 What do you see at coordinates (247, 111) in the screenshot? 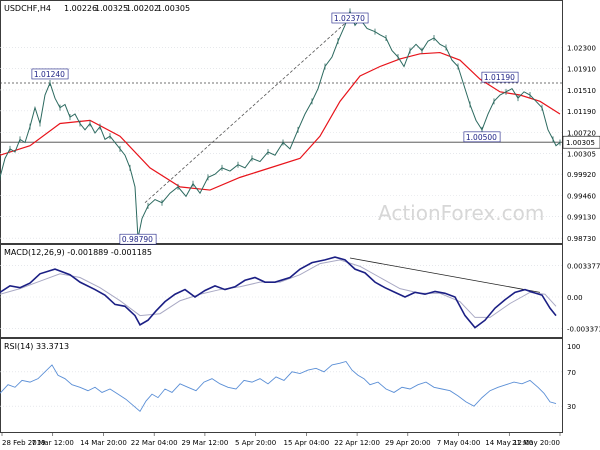
I see `trendline` at bounding box center [247, 111].